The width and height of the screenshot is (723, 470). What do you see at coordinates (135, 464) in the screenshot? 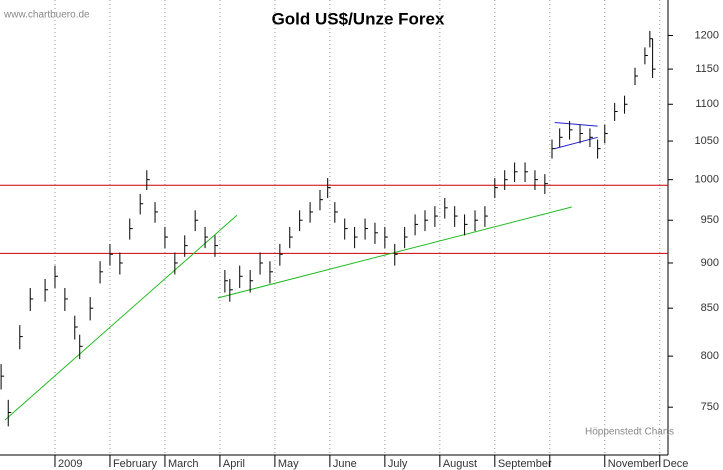
I see `x-tick-label: February` at bounding box center [135, 464].